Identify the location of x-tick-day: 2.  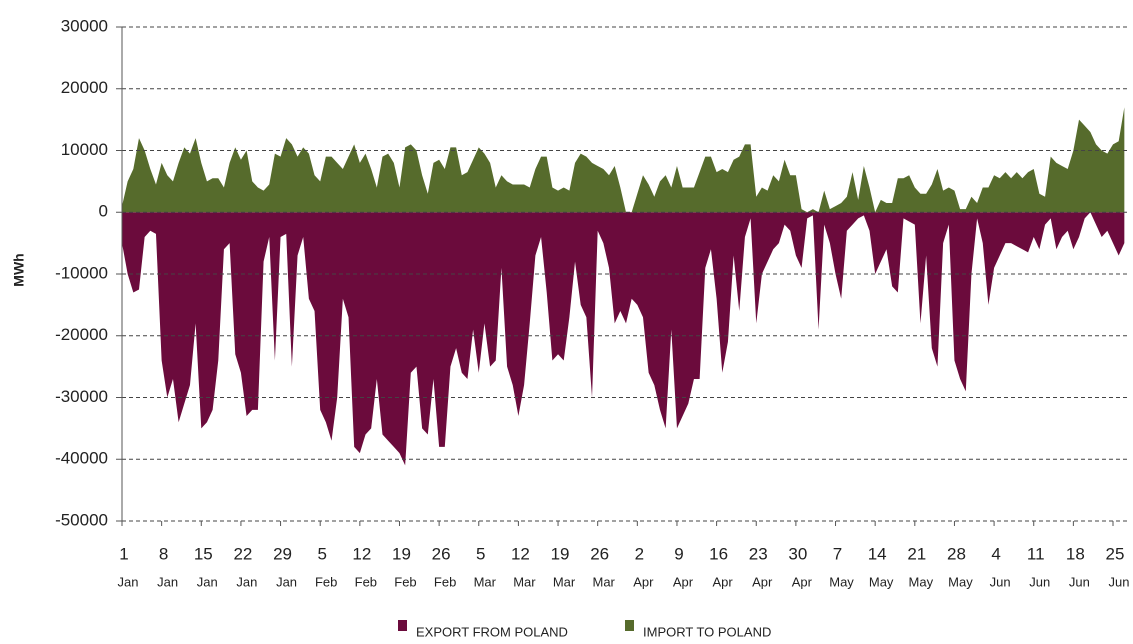
(639, 553).